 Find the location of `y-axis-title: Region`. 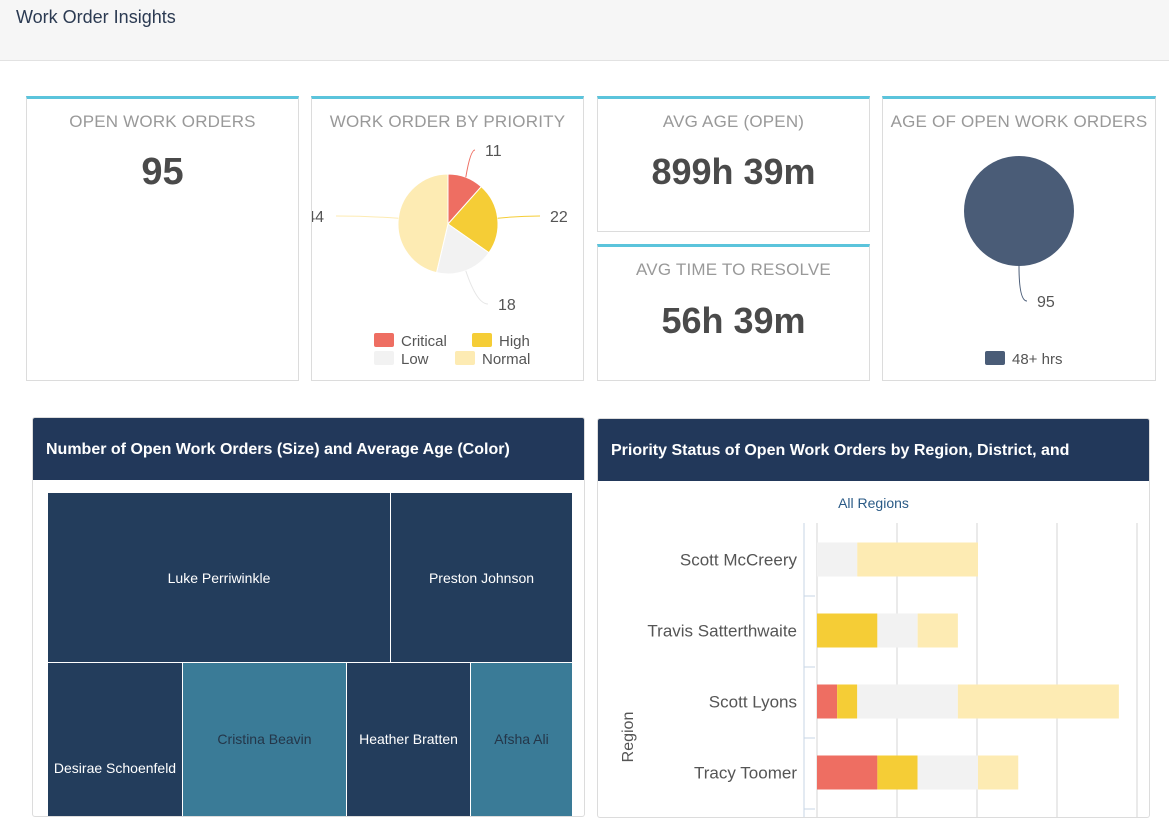

y-axis-title: Region is located at coordinates (628, 737).